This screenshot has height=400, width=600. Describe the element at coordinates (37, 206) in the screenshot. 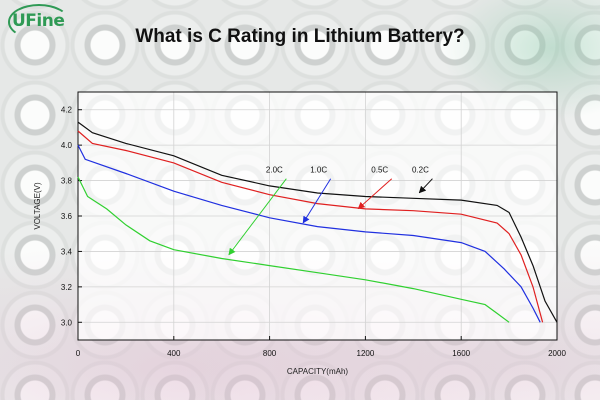

I see `y-axis-title: VOLTAGE(V)` at that location.